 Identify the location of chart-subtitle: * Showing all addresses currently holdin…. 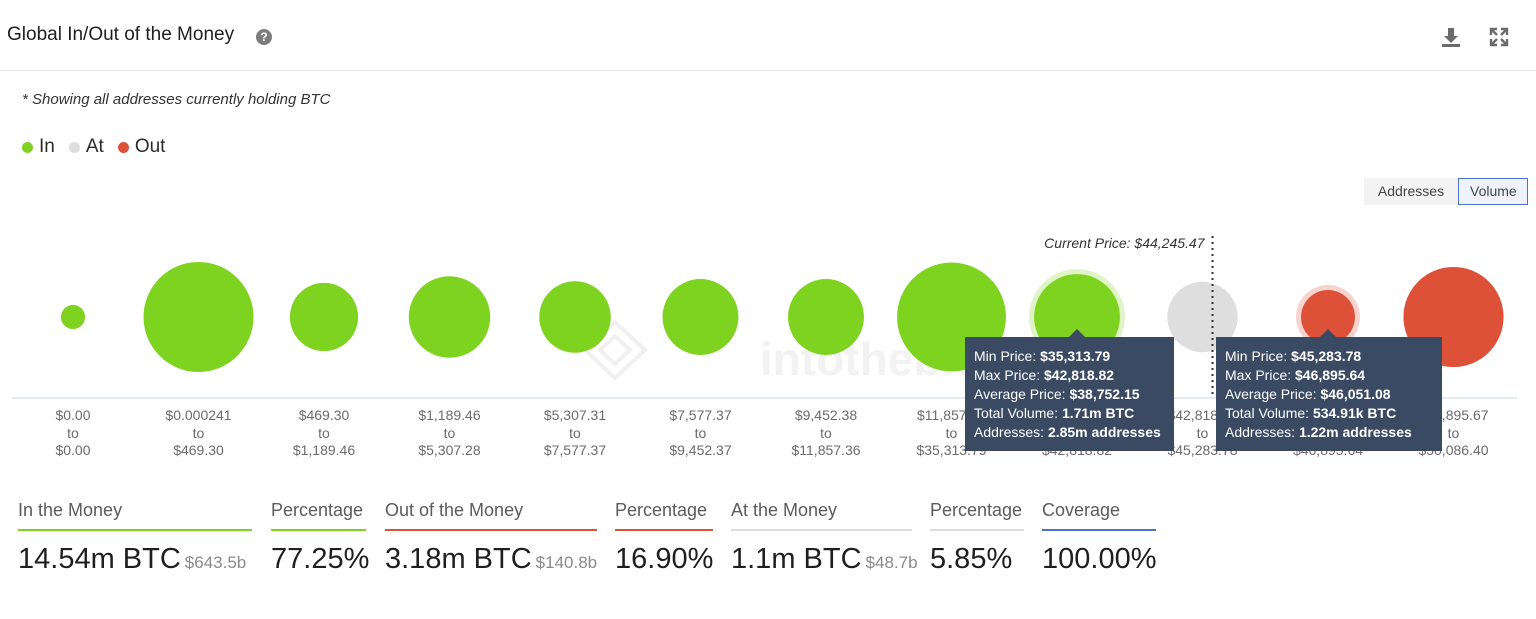
(176, 99).